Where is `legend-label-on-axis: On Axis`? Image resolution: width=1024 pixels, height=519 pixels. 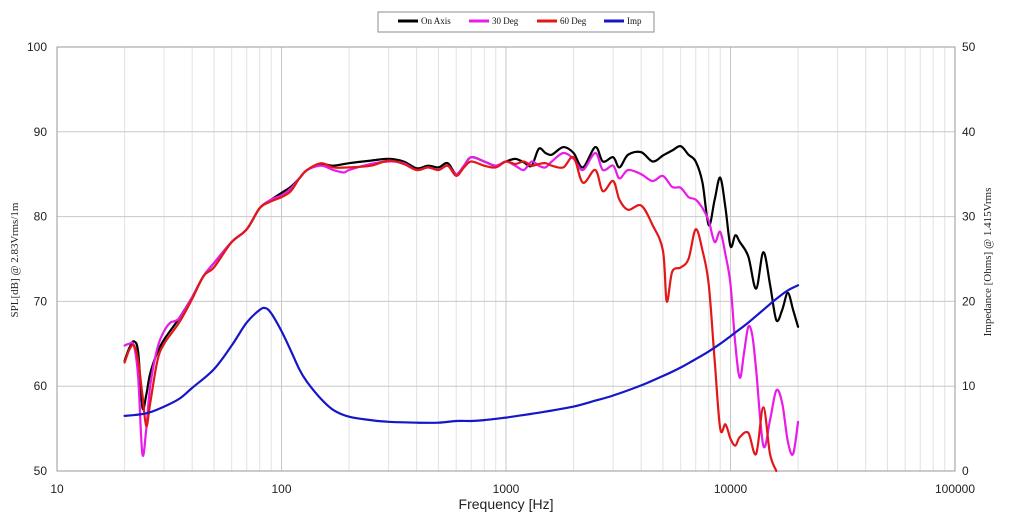 legend-label-on-axis: On Axis is located at coordinates (436, 21).